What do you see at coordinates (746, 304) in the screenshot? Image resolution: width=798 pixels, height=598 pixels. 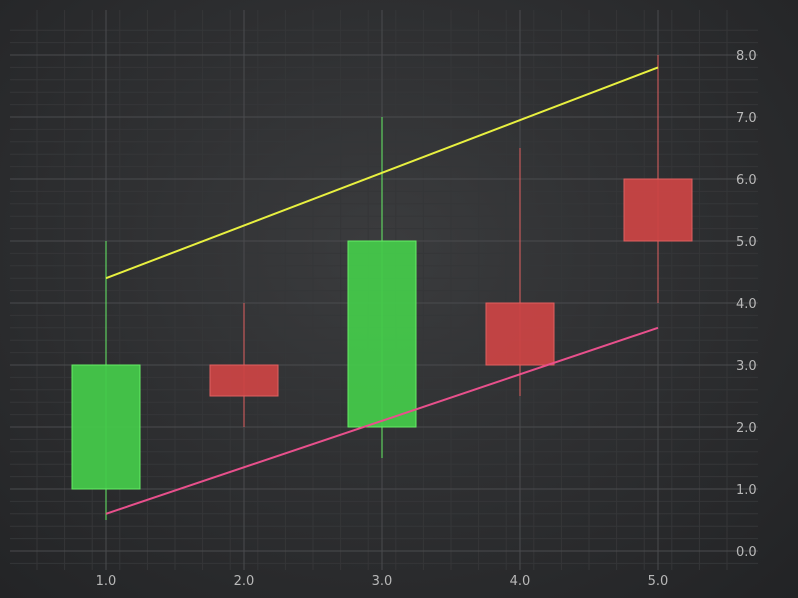 I see `y-tick-label: 4.0` at bounding box center [746, 304].